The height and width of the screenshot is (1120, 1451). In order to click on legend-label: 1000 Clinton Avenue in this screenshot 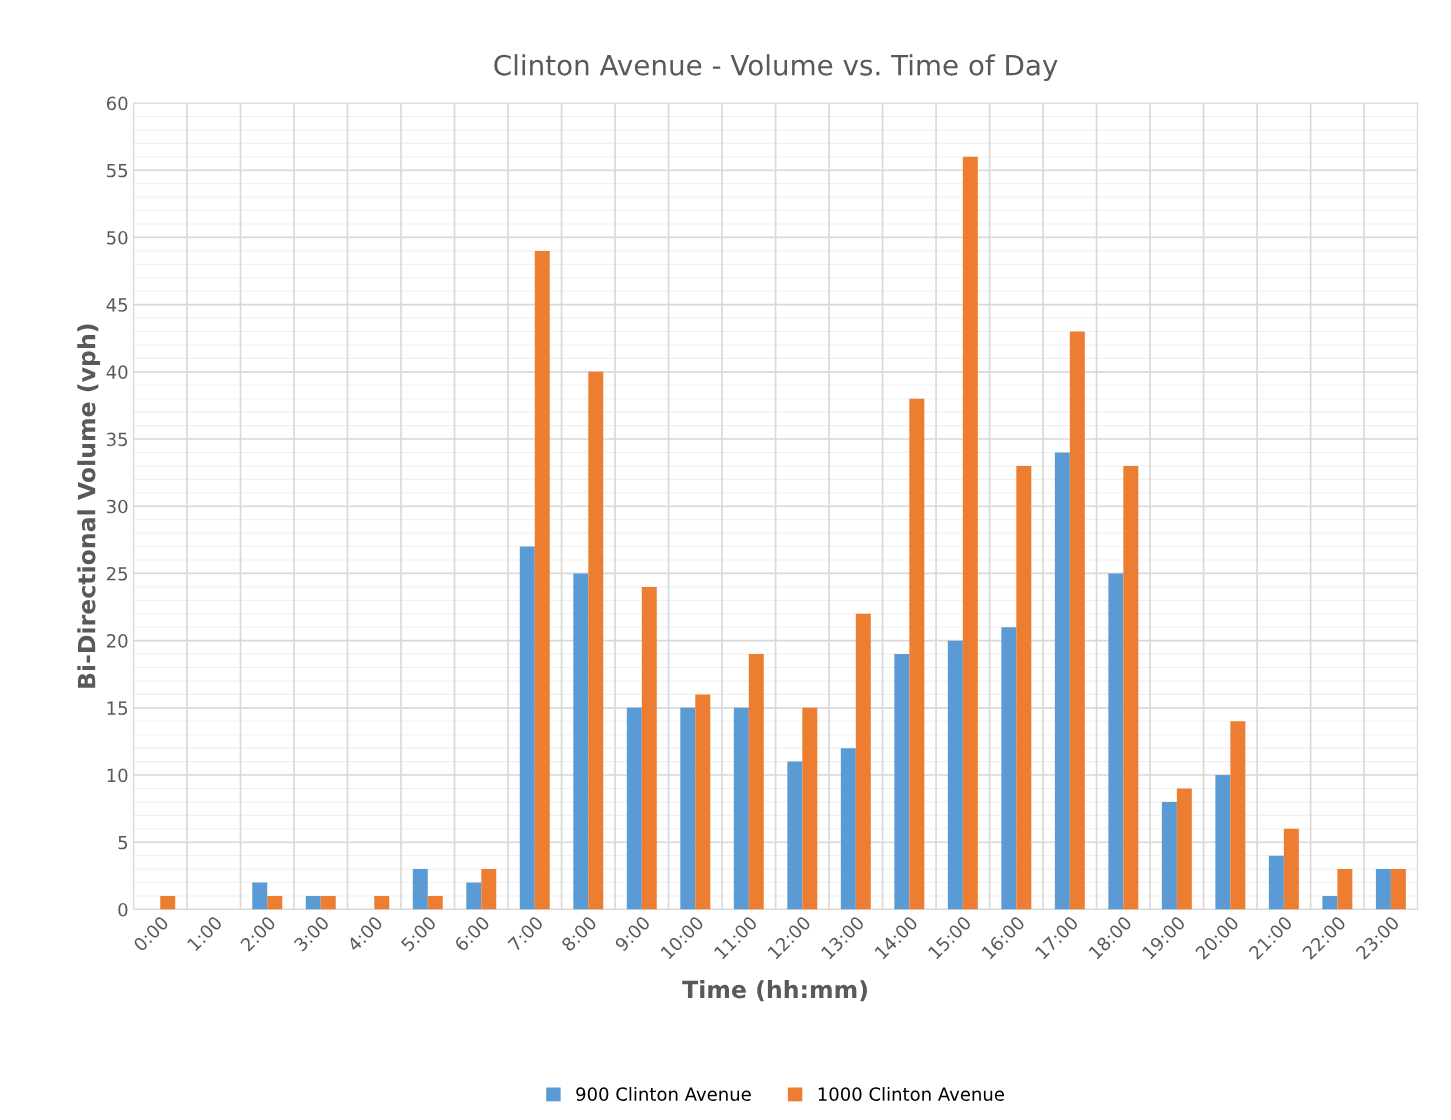, I will do `click(911, 1093)`.